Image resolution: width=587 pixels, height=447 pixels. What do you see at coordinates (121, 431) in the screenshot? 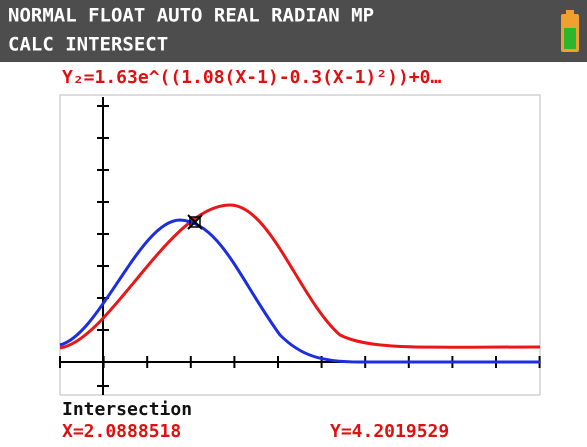
I see `result-x: X=2.0888518` at bounding box center [121, 431].